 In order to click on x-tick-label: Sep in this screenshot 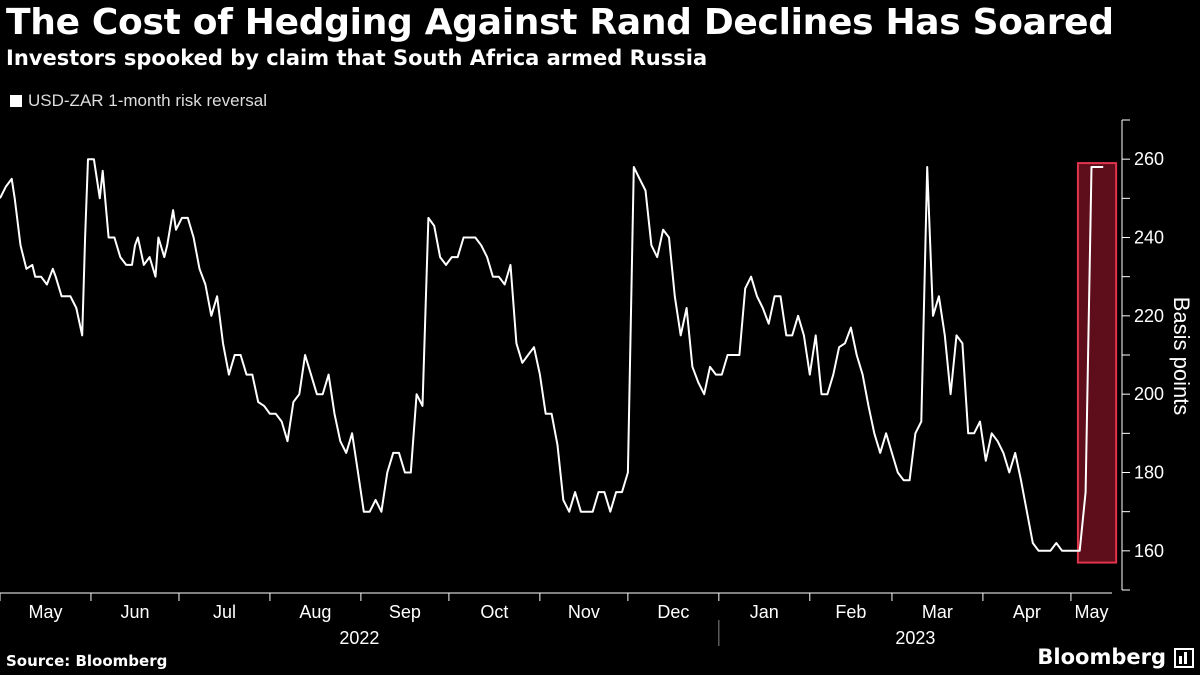, I will do `click(405, 612)`.